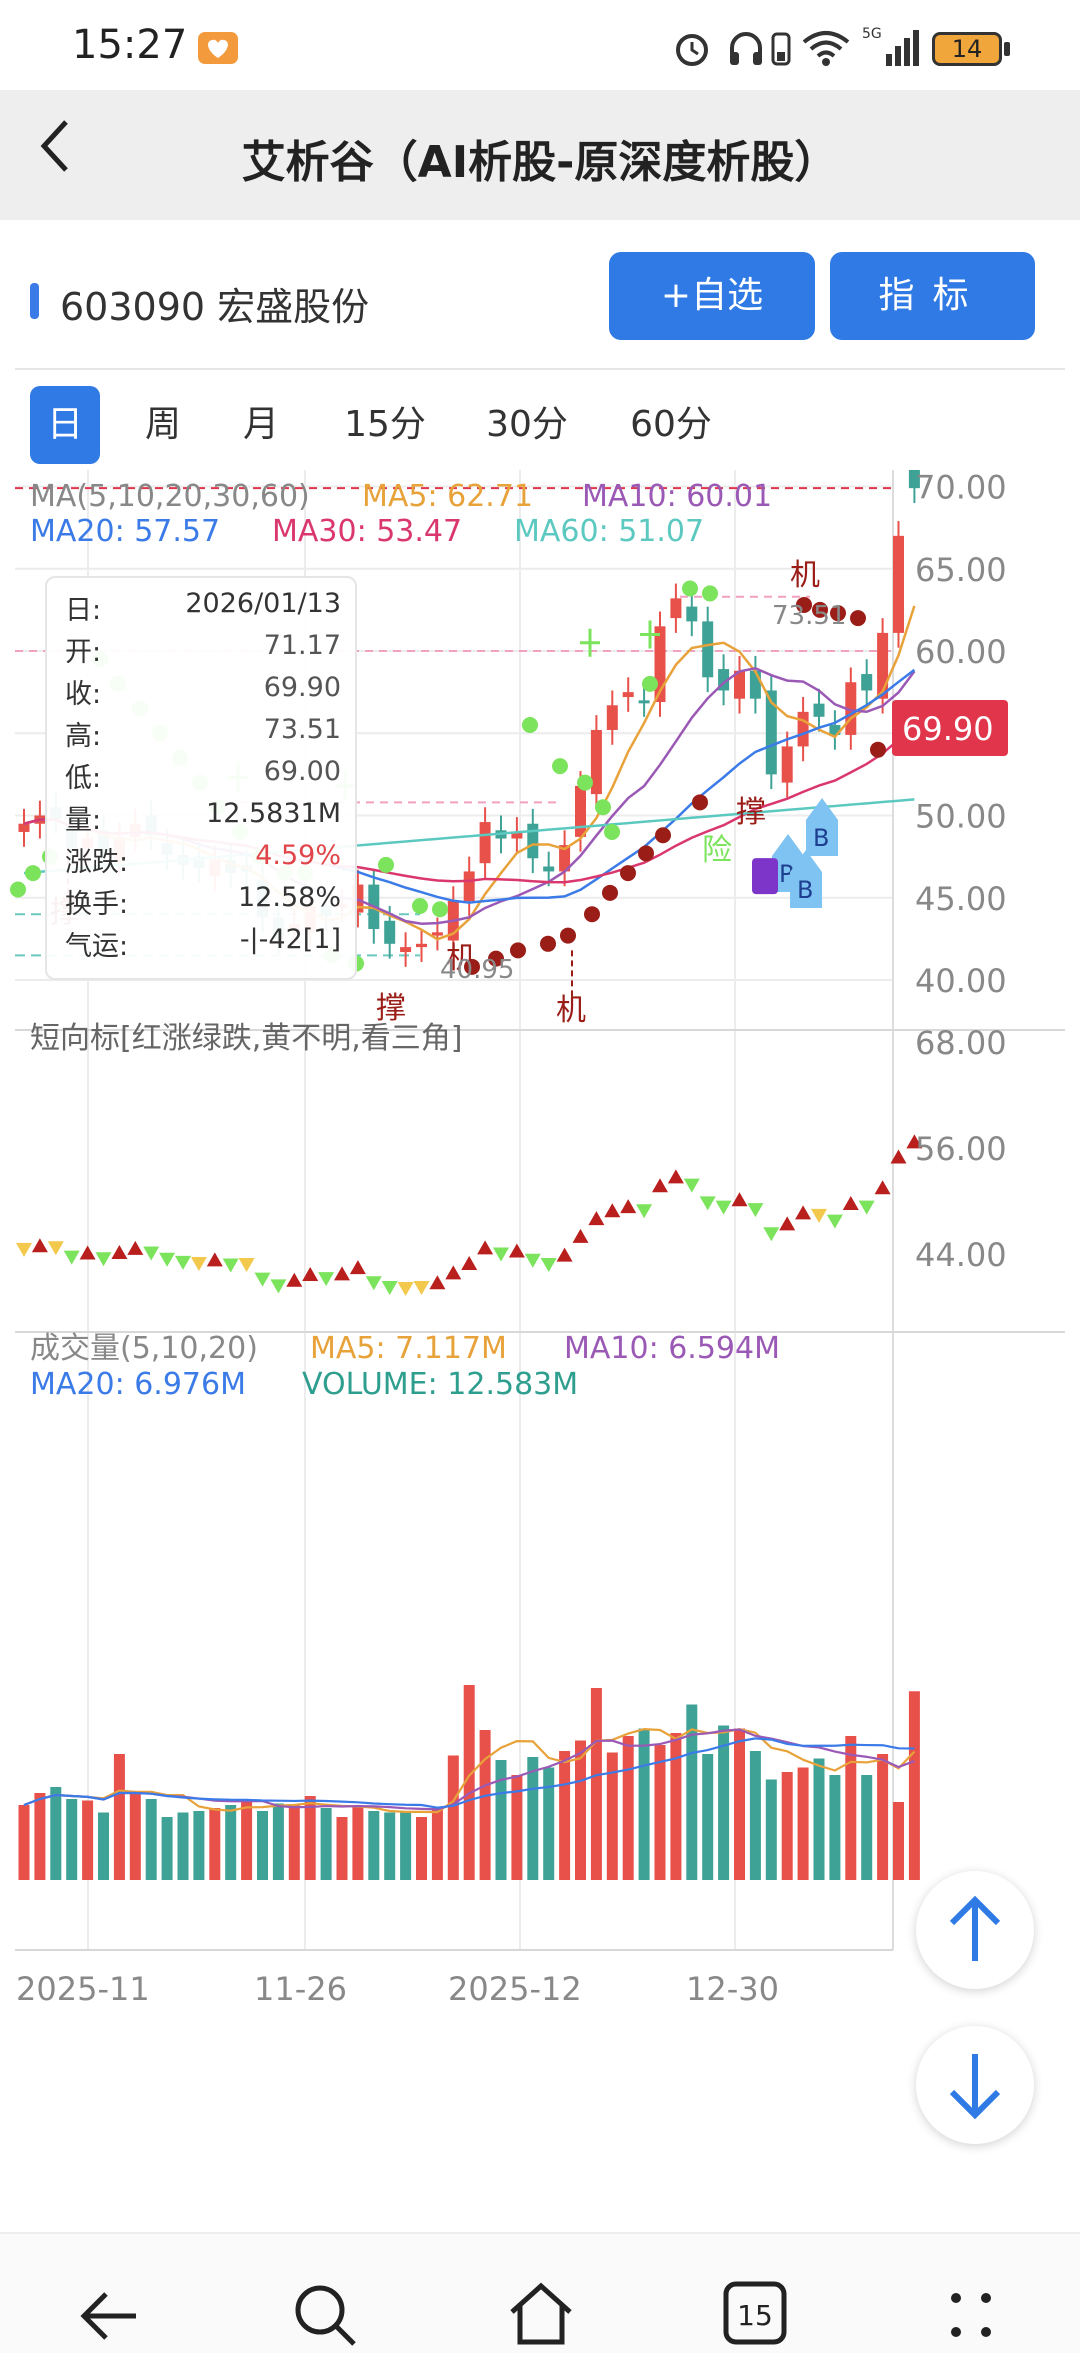  I want to click on info-row-fortune: 气运: -|-42[1], so click(203, 943).